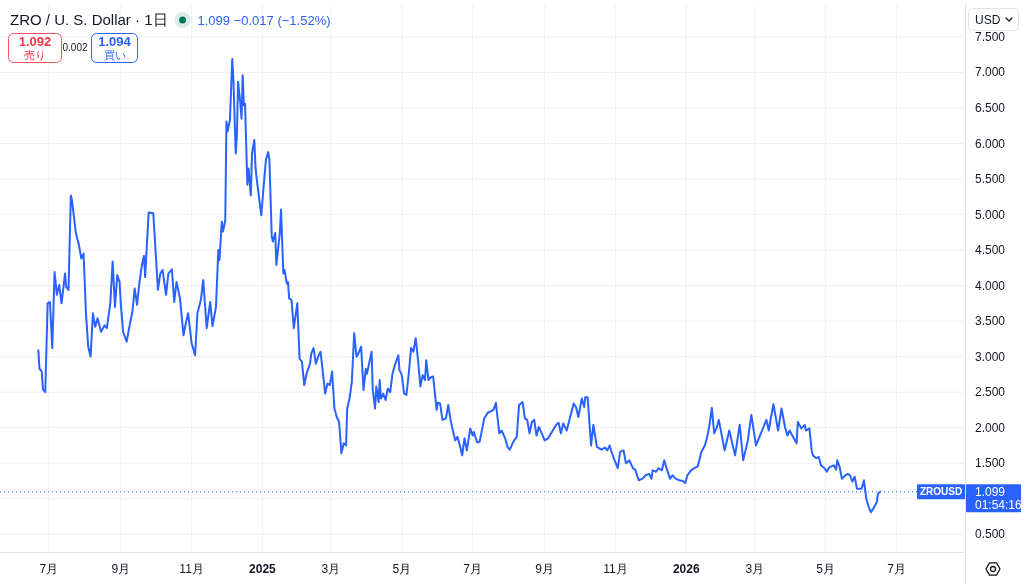 The image size is (1024, 584). What do you see at coordinates (990, 214) in the screenshot?
I see `y-tick-label: 5.000` at bounding box center [990, 214].